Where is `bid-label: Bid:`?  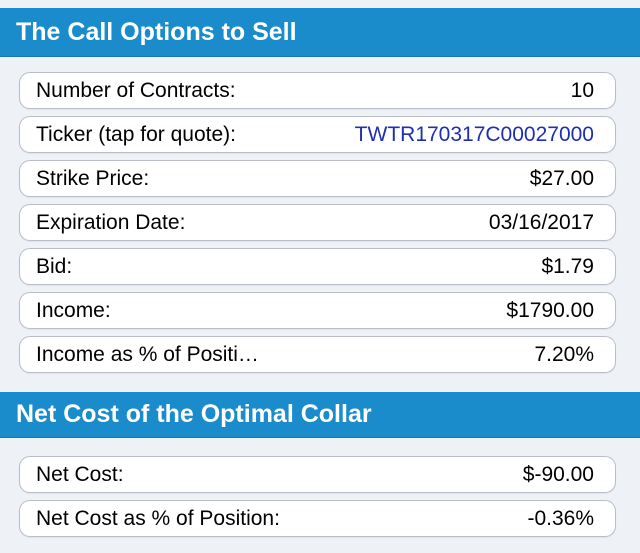 bid-label: Bid: is located at coordinates (54, 266).